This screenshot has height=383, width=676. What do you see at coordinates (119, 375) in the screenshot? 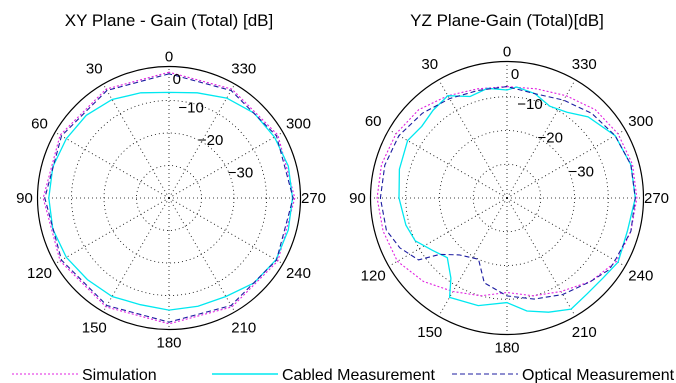
I see `legend-label-0: Simulation` at bounding box center [119, 375].